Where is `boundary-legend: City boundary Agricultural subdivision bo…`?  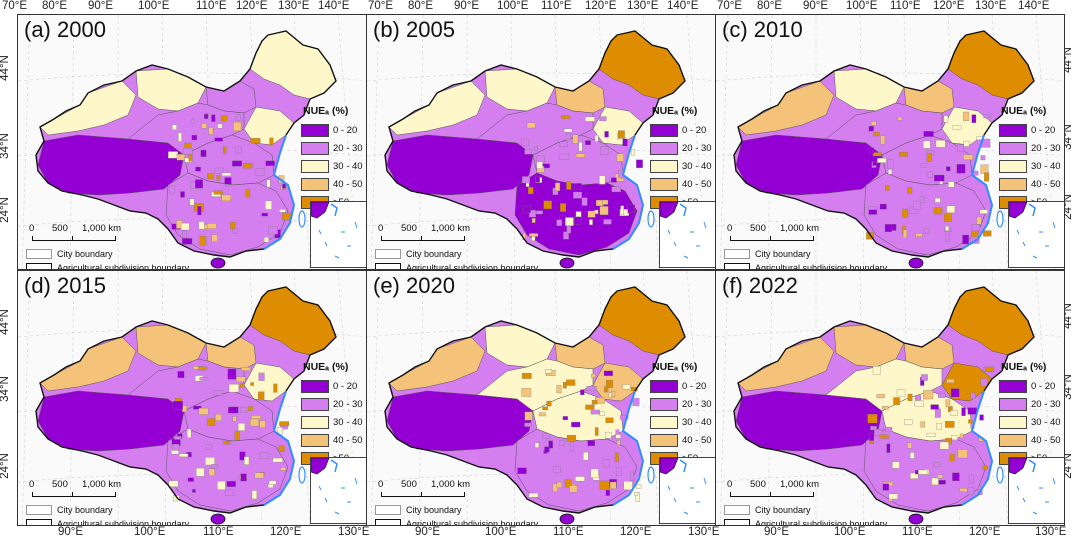
boundary-legend: City boundary Agricultural subdivision bo… is located at coordinates (107, 514).